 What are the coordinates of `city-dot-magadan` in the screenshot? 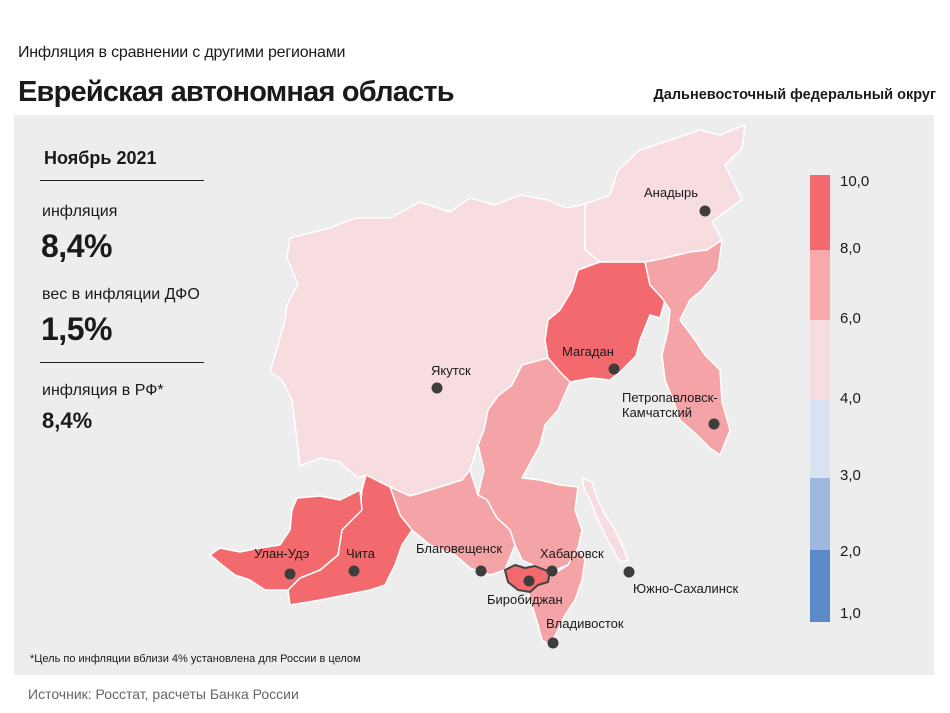 It's located at (614, 369).